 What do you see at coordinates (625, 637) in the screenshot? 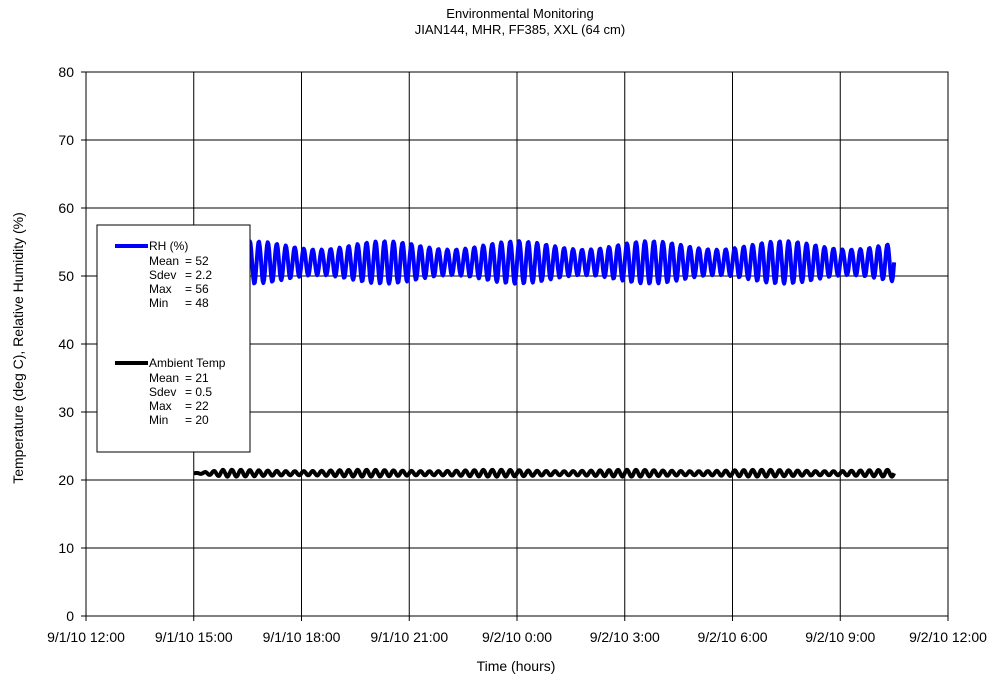
I see `x-tick-label: 9/2/10 3:00` at bounding box center [625, 637].